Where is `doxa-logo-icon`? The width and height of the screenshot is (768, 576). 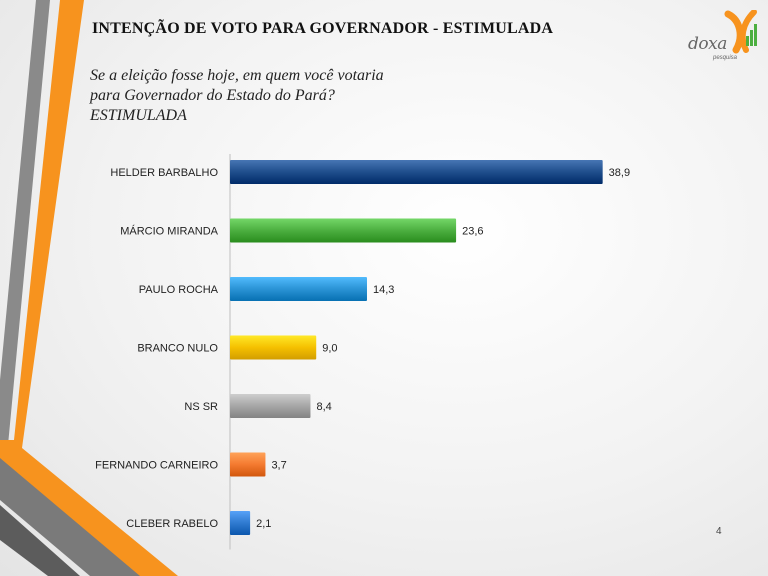 doxa-logo-icon is located at coordinates (740, 32).